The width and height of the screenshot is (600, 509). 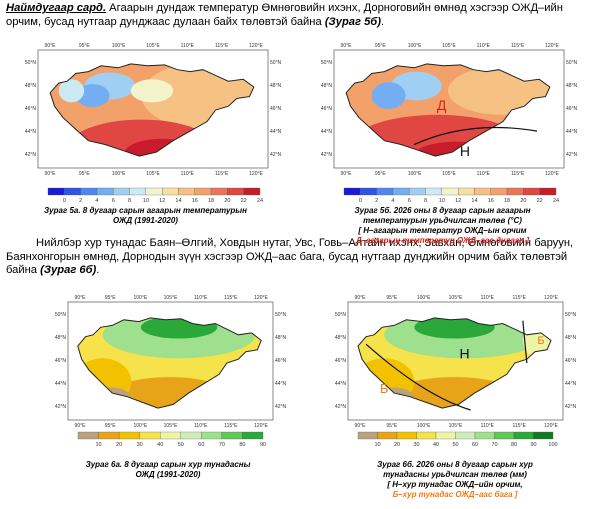 I want to click on colorbar-label: 90, so click(x=533, y=445).